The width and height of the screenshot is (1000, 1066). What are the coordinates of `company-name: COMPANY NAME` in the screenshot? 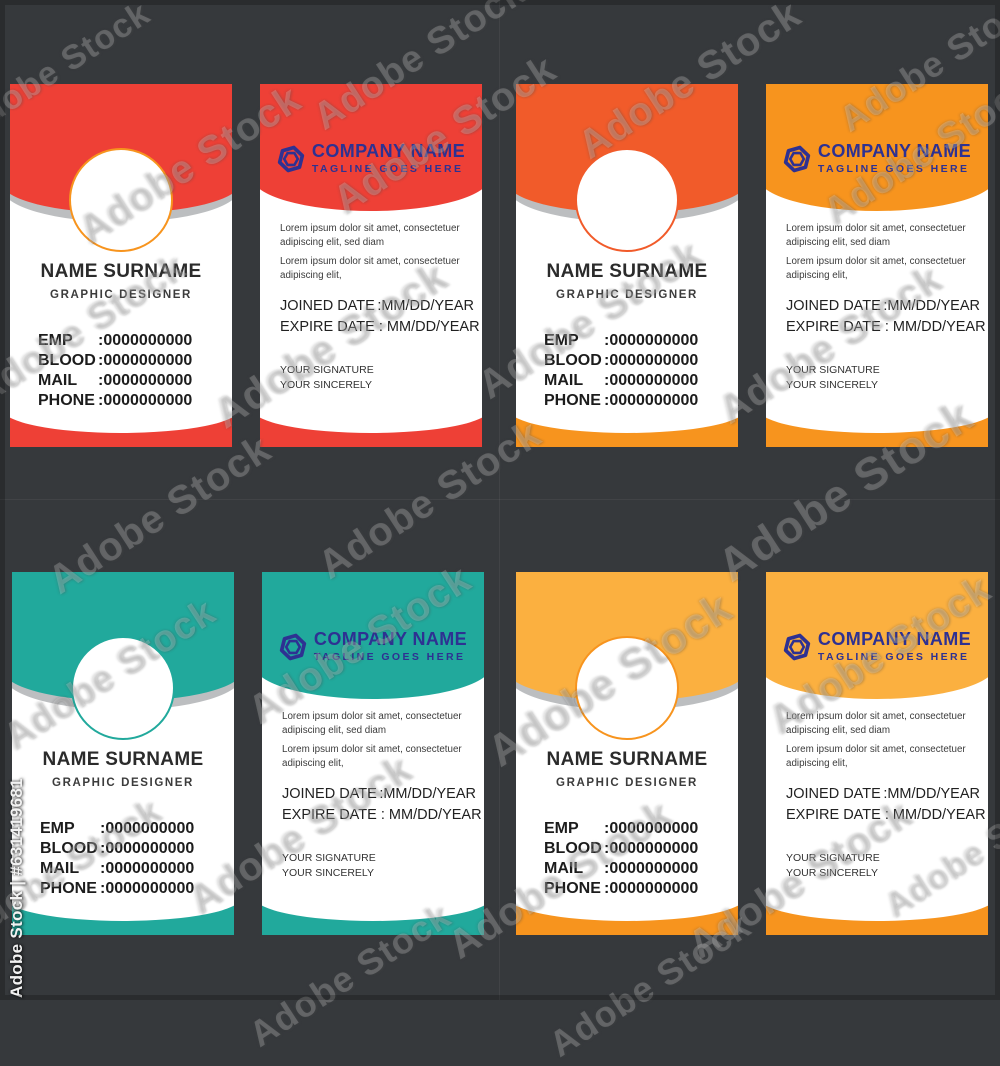 It's located at (390, 639).